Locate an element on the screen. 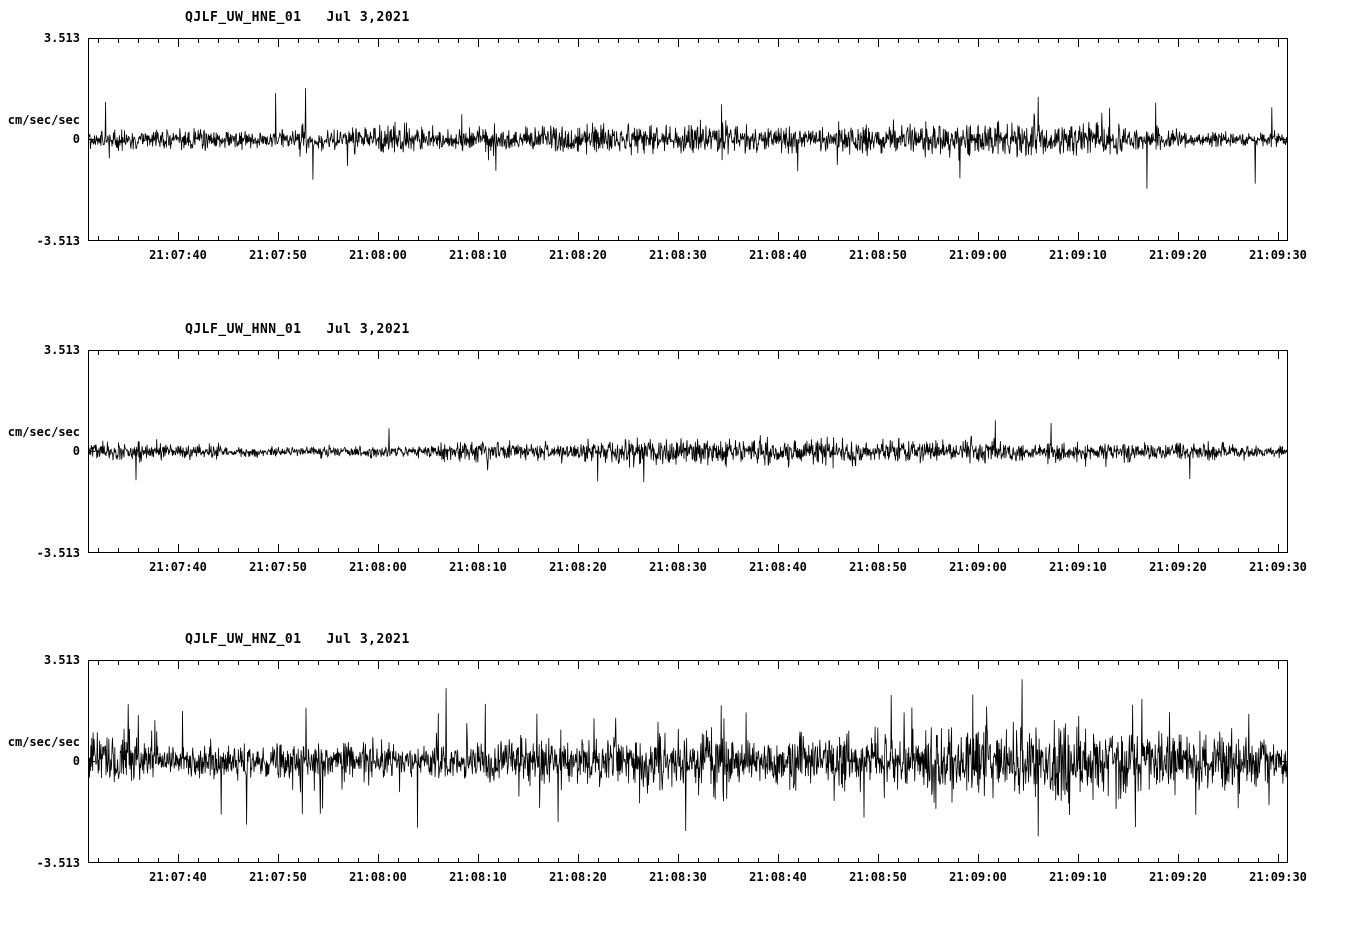  trace-title: QJLF_UW_HNN_01 Jul 3,2021 is located at coordinates (297, 329).